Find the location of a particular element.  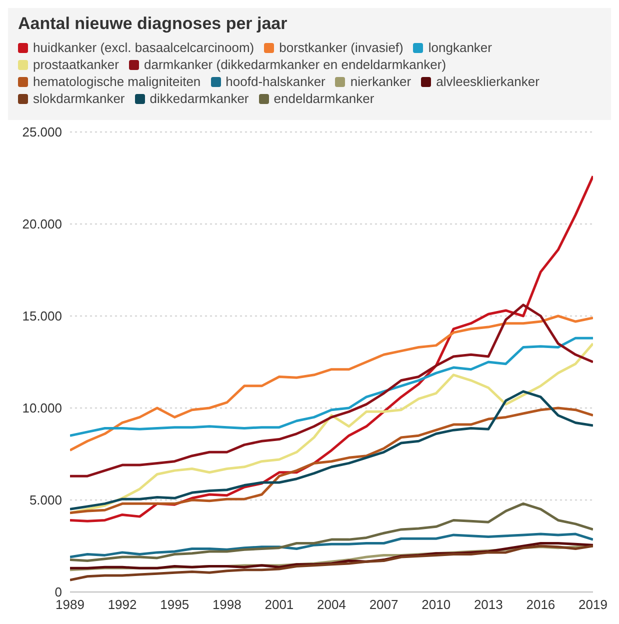

y-tick-label: 10.000 is located at coordinates (42, 408).